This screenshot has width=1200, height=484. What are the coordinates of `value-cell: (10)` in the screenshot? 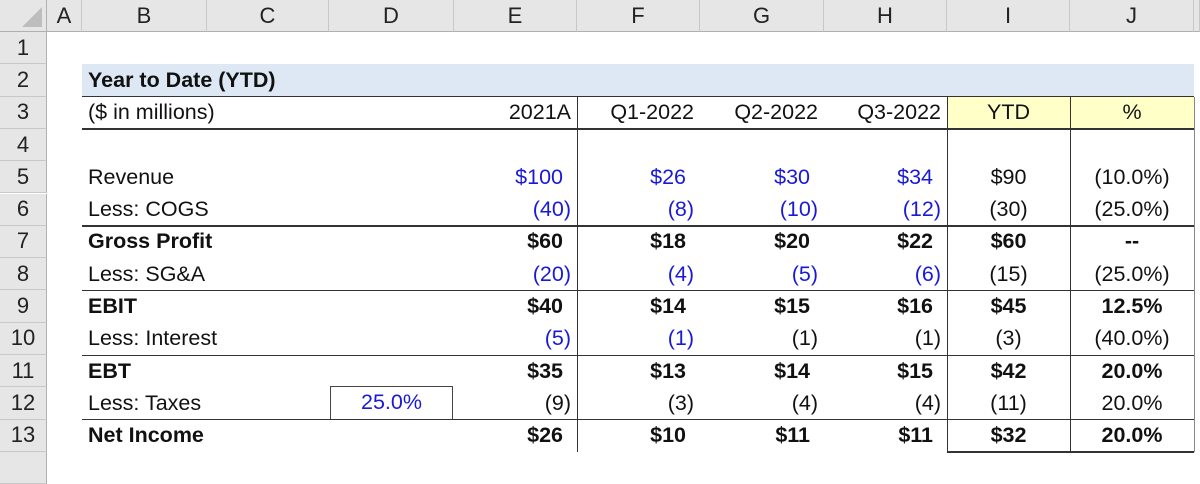 It's located at (798, 209).